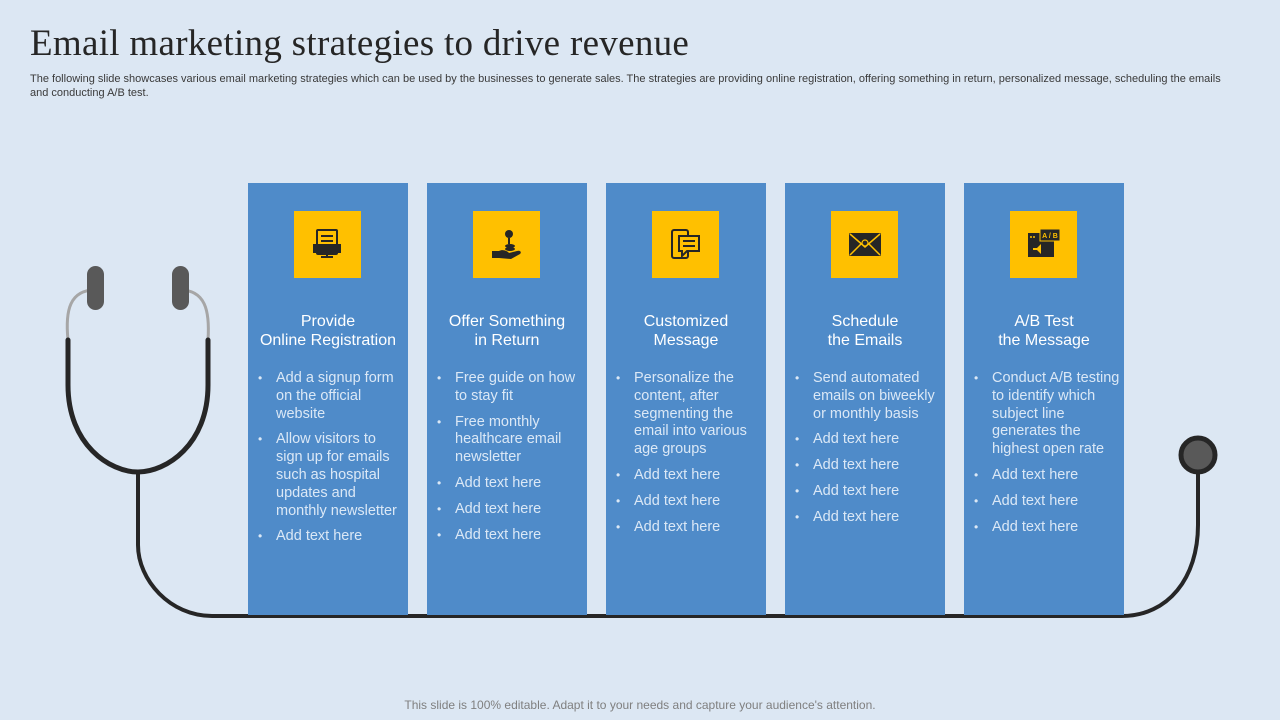  I want to click on panel-title: Offer Something in Return, so click(507, 331).